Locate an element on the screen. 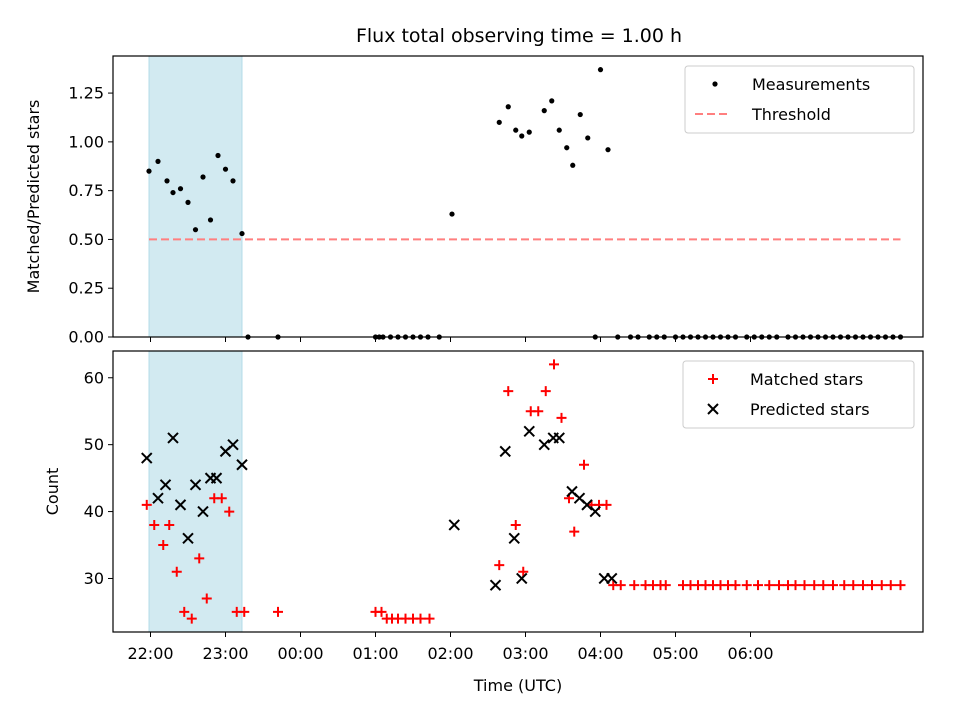 This screenshot has width=960, height=720. y-tick-label: 60 is located at coordinates (94, 377).